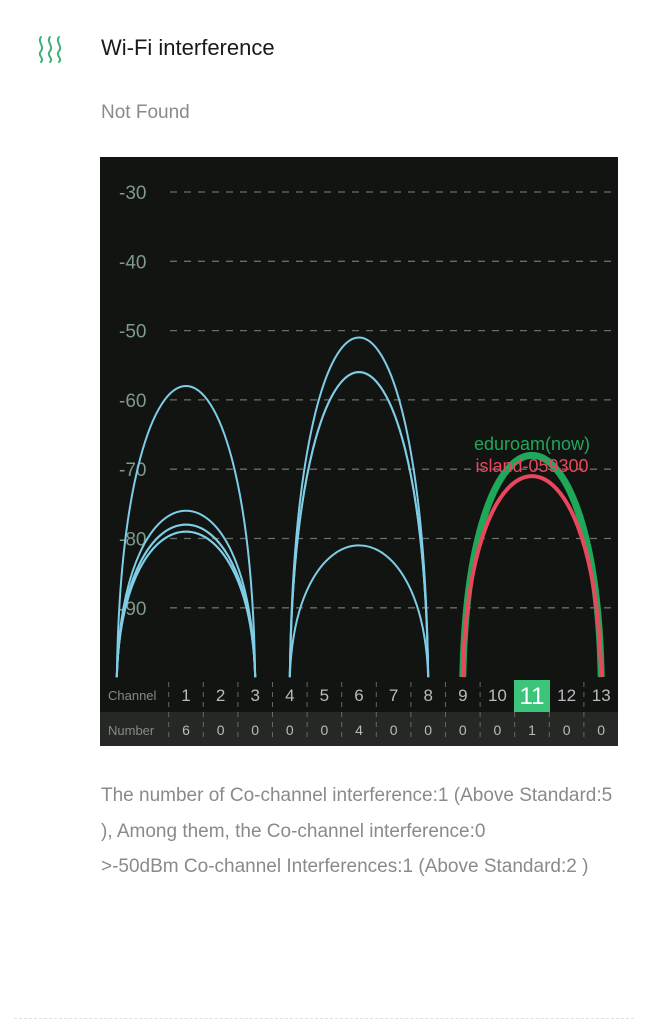  I want to click on divider, so click(324, 1018).